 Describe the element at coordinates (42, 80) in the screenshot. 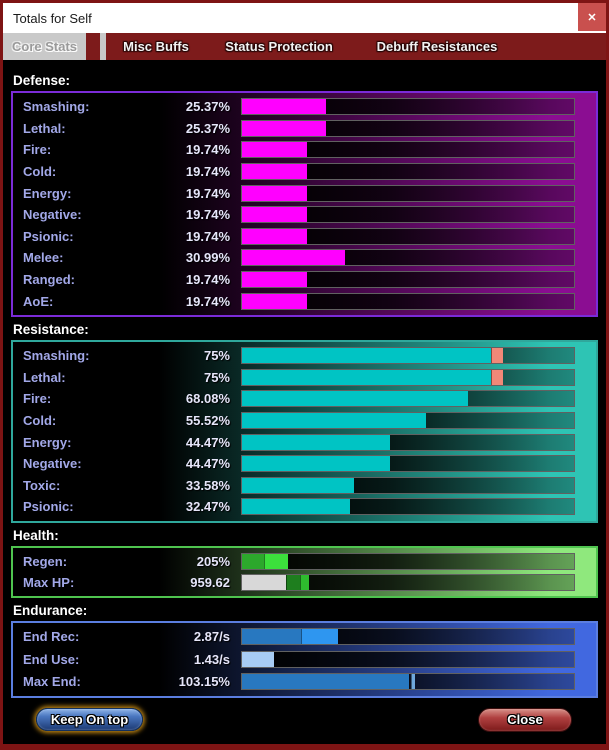

I see `defense-section-header: Defense:` at that location.